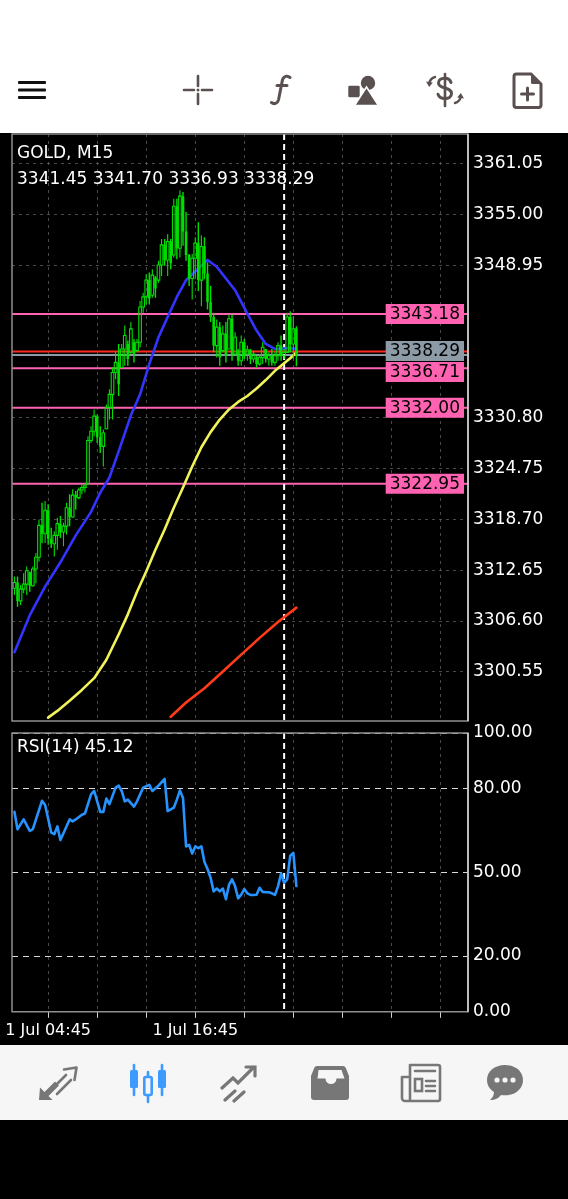 Image resolution: width=568 pixels, height=1199 pixels. I want to click on y-tick-label: 3348.95, so click(508, 263).